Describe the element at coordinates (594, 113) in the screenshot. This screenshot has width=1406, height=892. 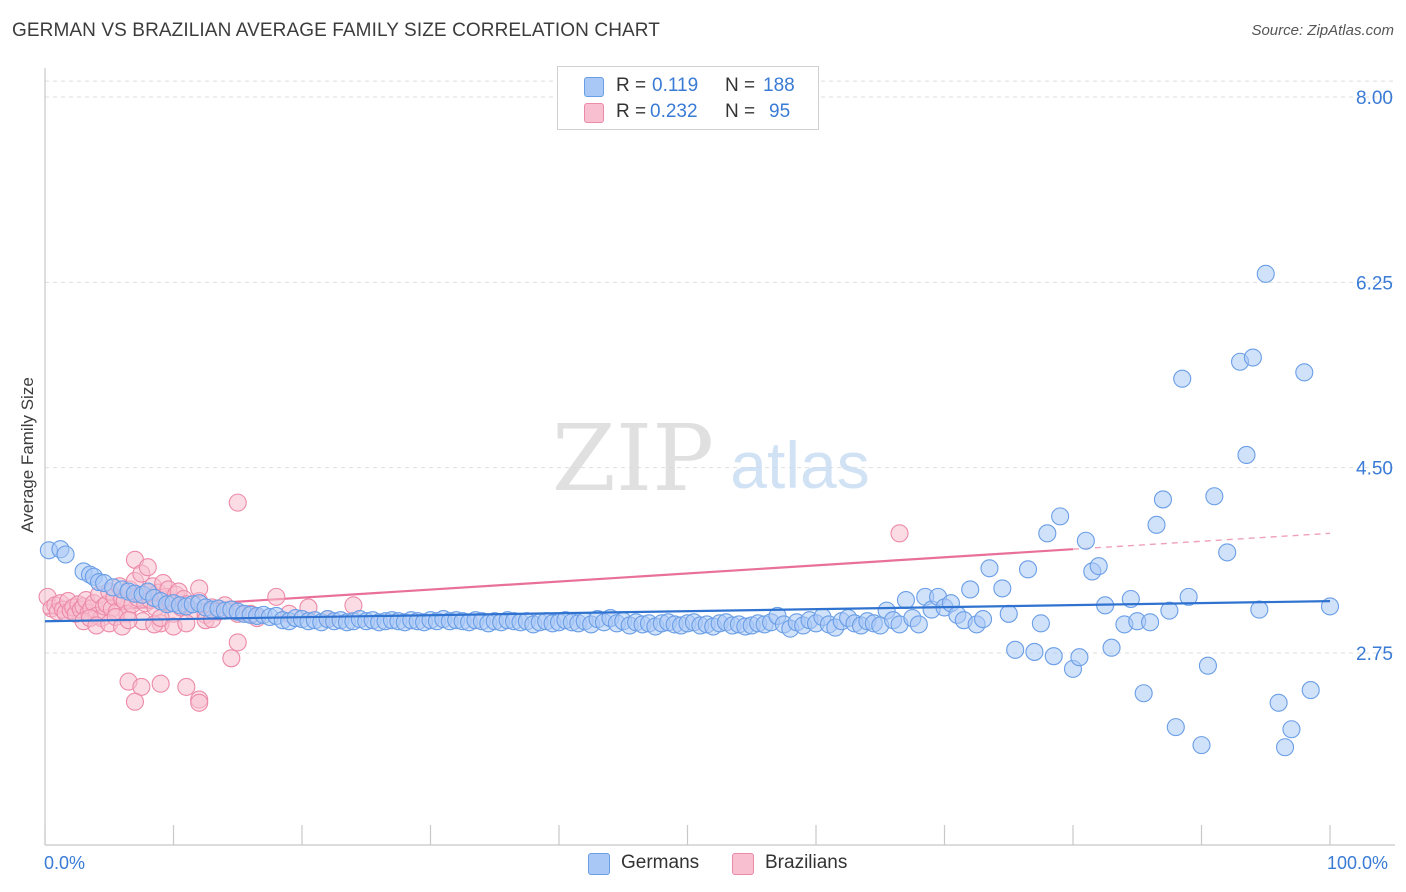
I see `brazilians-swatch` at that location.